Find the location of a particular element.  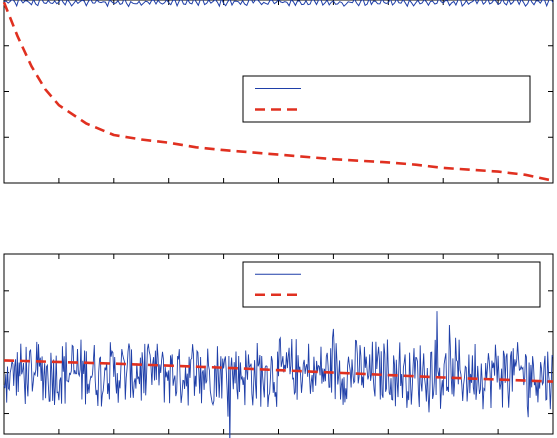

series-2-2-line is located at coordinates (278, 371).